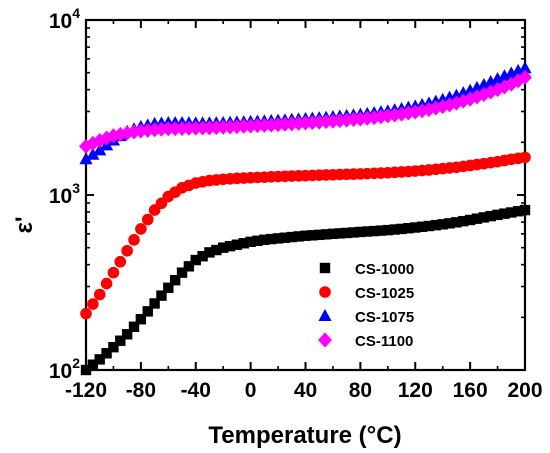  What do you see at coordinates (304, 435) in the screenshot?
I see `x-axis-title: Temperature (°C)` at bounding box center [304, 435].